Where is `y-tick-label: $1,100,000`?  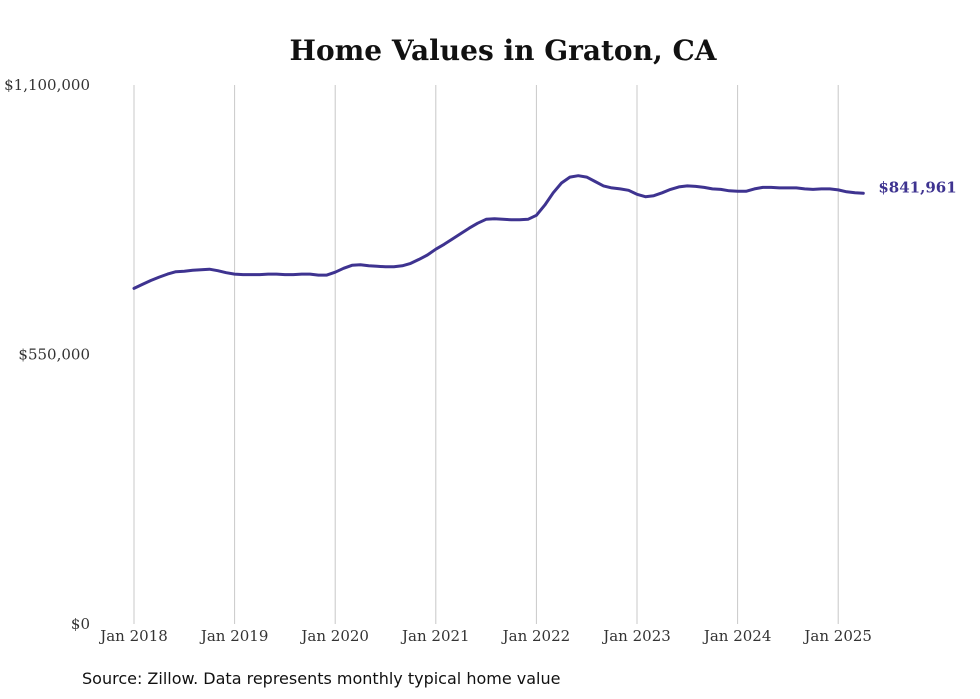 y-tick-label: $1,100,000 is located at coordinates (47, 85).